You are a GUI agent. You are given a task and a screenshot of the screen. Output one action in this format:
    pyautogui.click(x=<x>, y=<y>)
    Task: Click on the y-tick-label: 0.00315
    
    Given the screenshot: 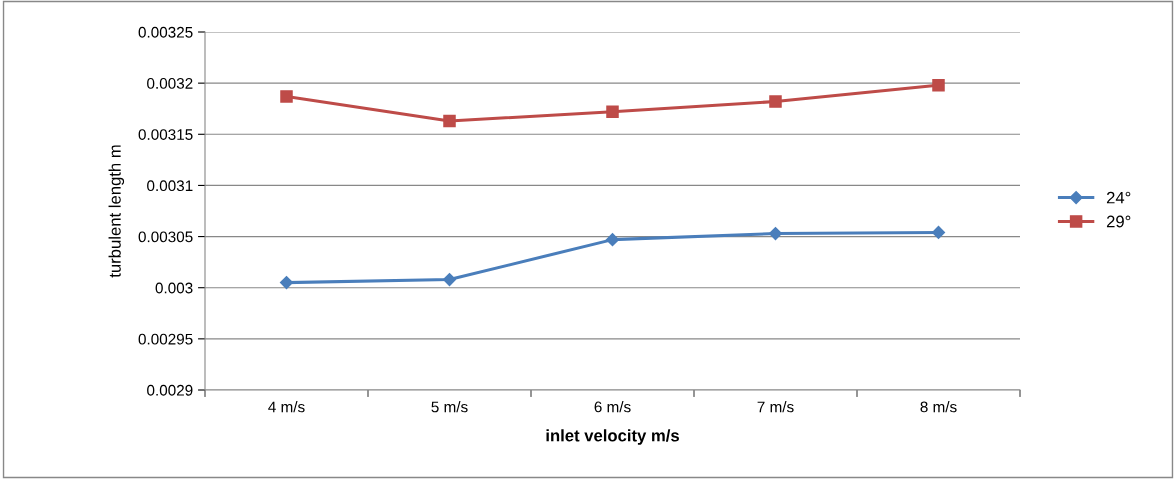 What is the action you would take?
    pyautogui.click(x=165, y=134)
    